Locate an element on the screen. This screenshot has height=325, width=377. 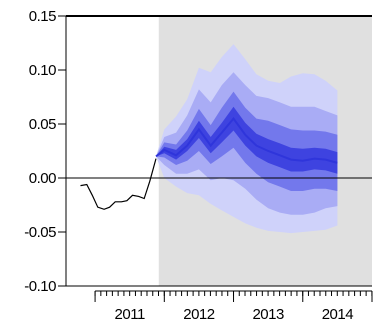
y-tick-label: -0.05 is located at coordinates (40, 232).